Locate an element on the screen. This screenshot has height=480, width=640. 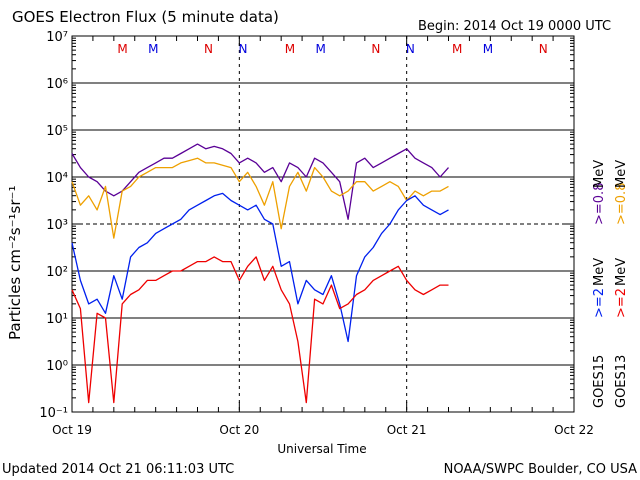
marker-m-5: M is located at coordinates (320, 49).